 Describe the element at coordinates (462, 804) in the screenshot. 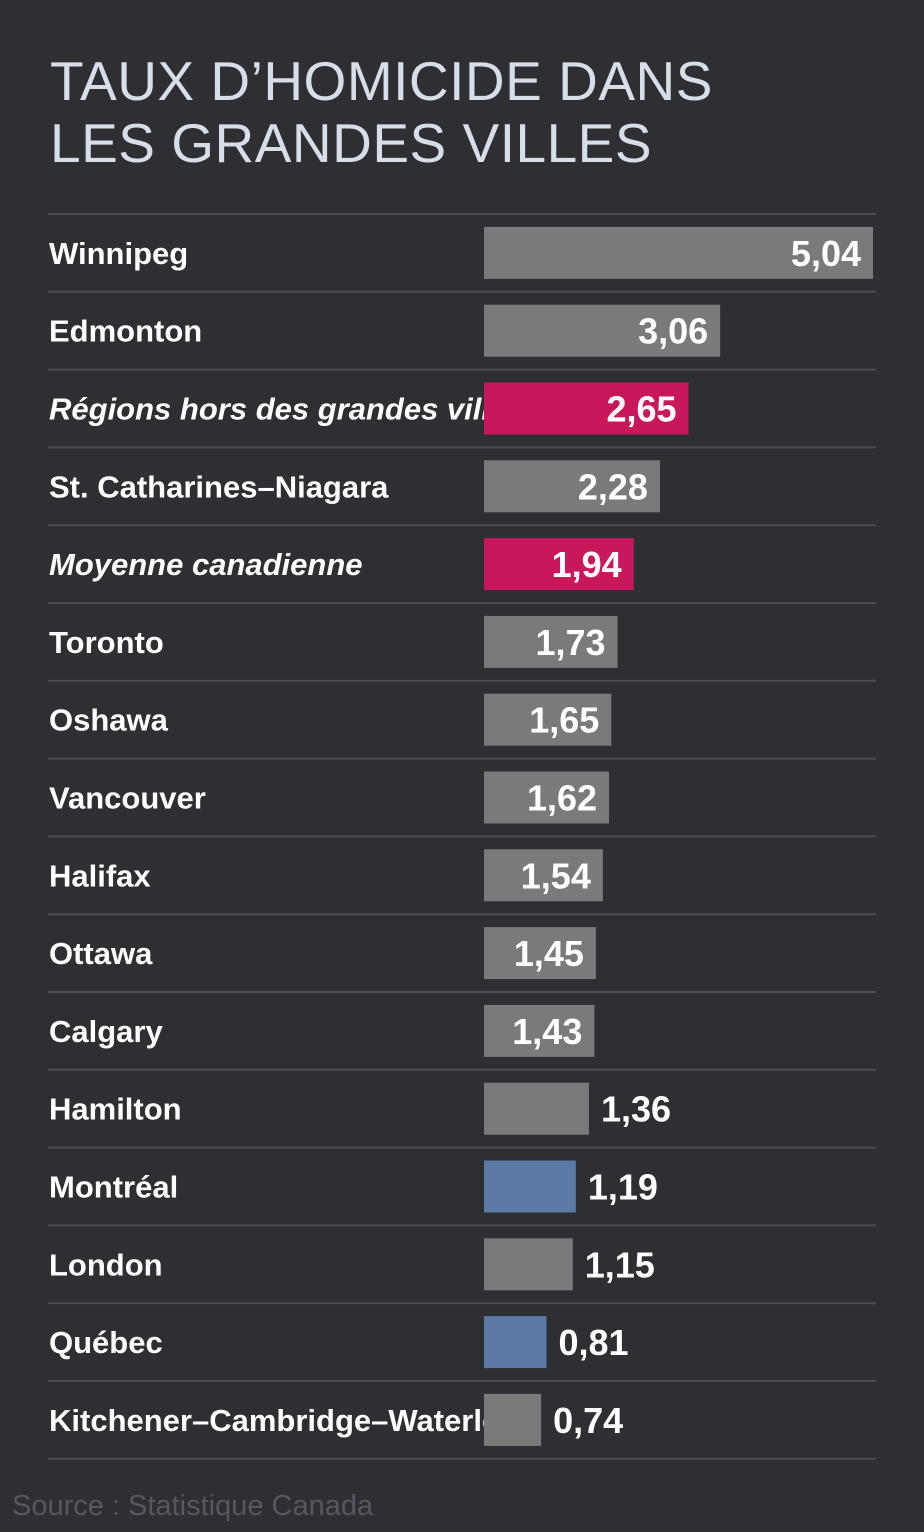

I see `bar-row: Vancouver 1,62` at that location.